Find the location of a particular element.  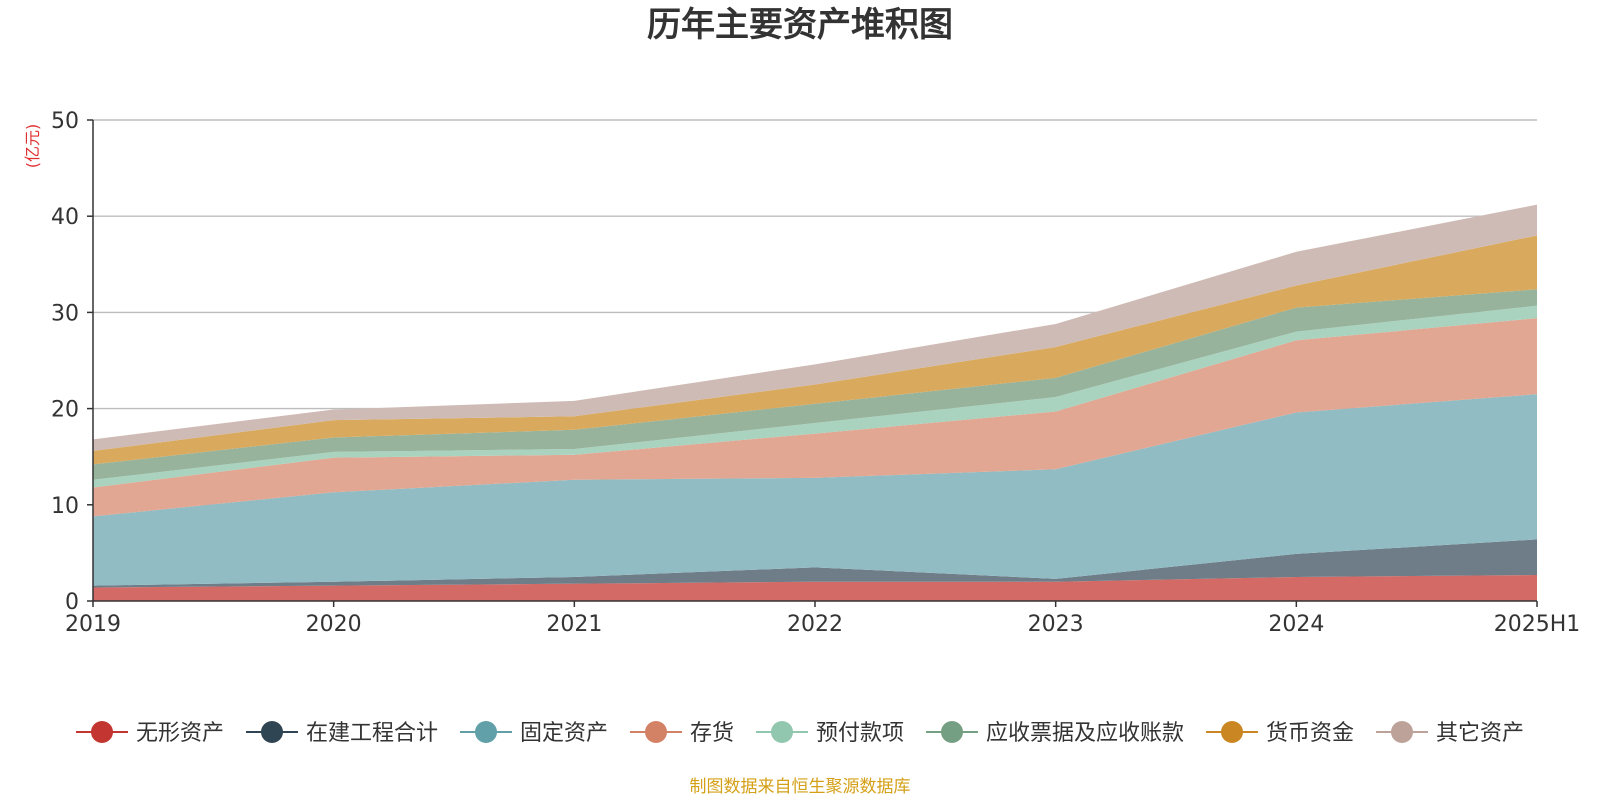

x-tick-label: 2020 is located at coordinates (334, 624).